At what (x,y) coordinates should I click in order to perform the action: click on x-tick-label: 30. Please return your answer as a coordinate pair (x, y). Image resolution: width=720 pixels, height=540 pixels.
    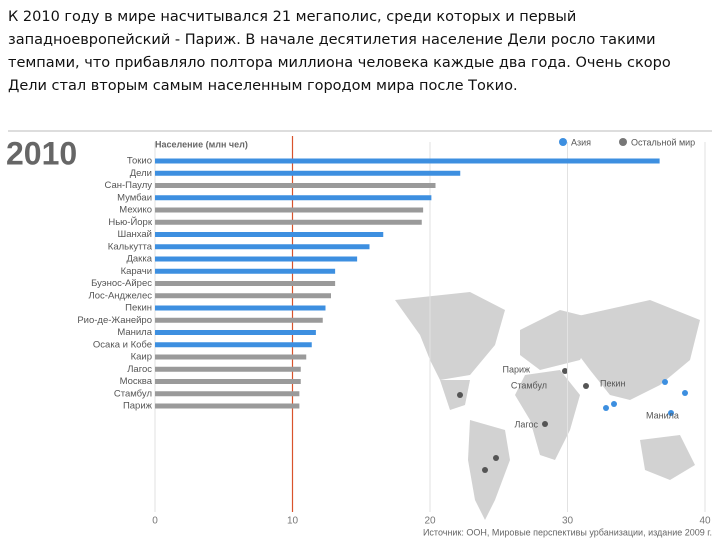
    Looking at the image, I should click on (568, 521).